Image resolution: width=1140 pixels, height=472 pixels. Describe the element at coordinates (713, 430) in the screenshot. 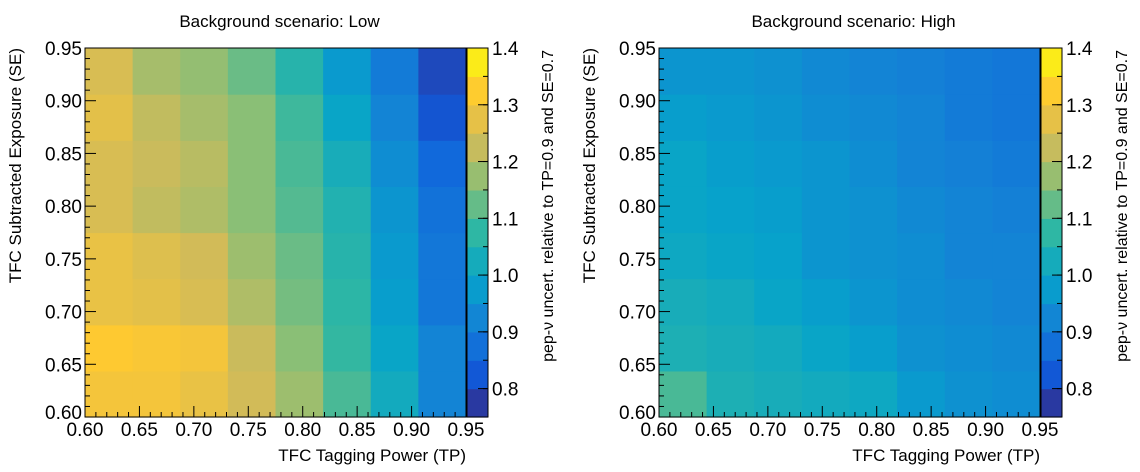

I see `x-tick-label: 0.65` at that location.